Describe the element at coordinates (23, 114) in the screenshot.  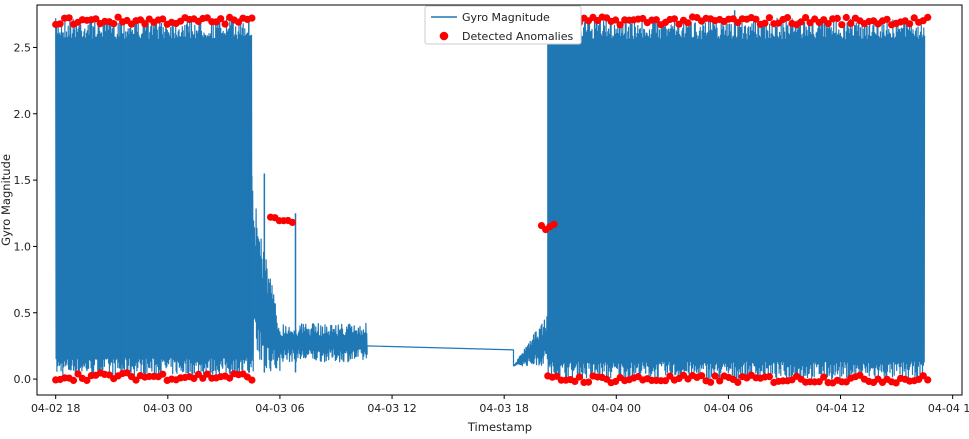
I see `y-tick-label: 2.0` at that location.